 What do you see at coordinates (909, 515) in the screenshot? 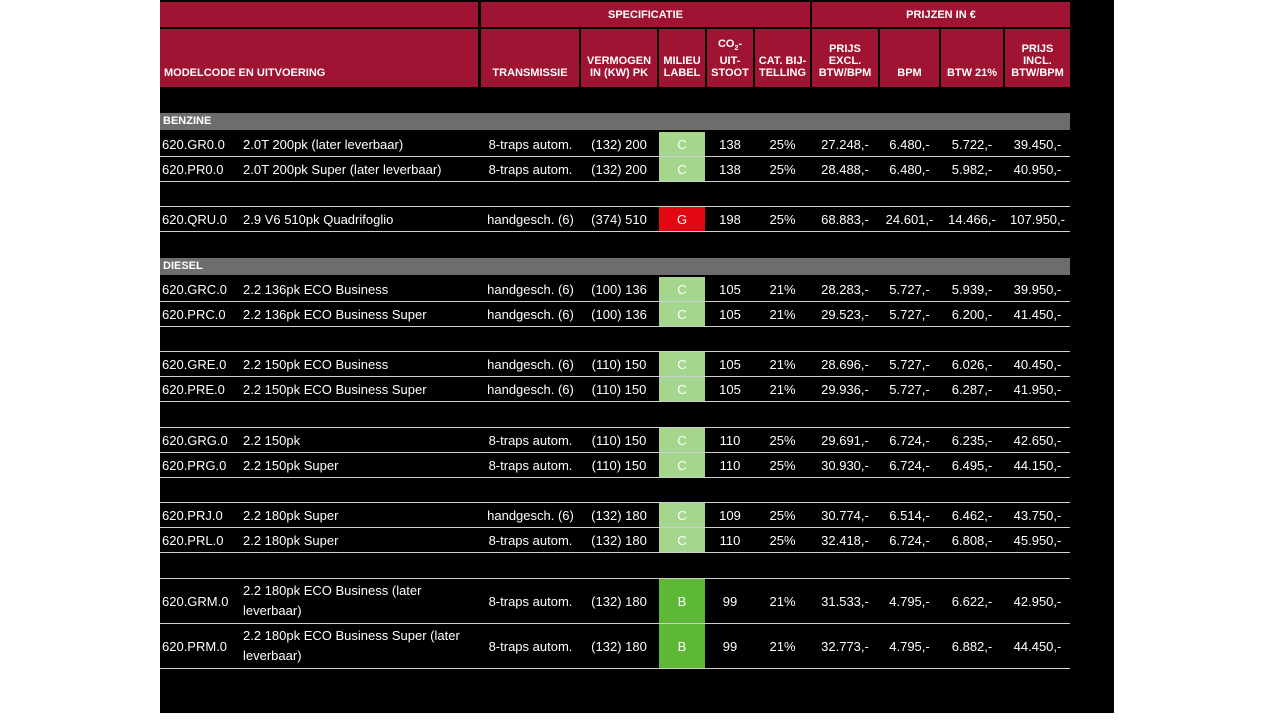
I see `cell-bpm: 6.514,-` at bounding box center [909, 515].